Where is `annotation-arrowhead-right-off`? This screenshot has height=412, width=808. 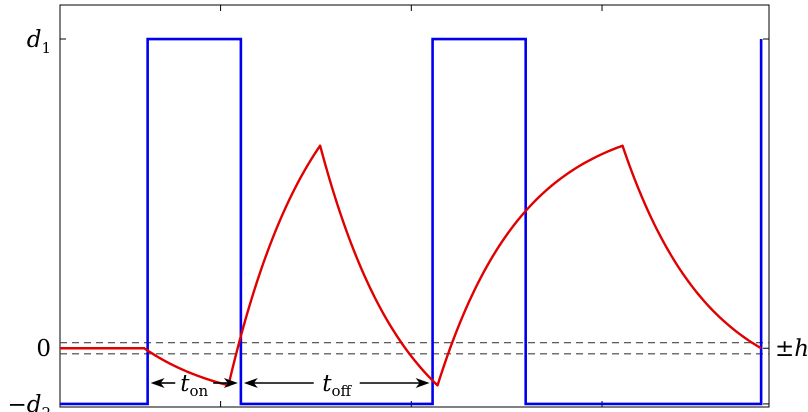
annotation-arrowhead-right-off is located at coordinates (422, 383).